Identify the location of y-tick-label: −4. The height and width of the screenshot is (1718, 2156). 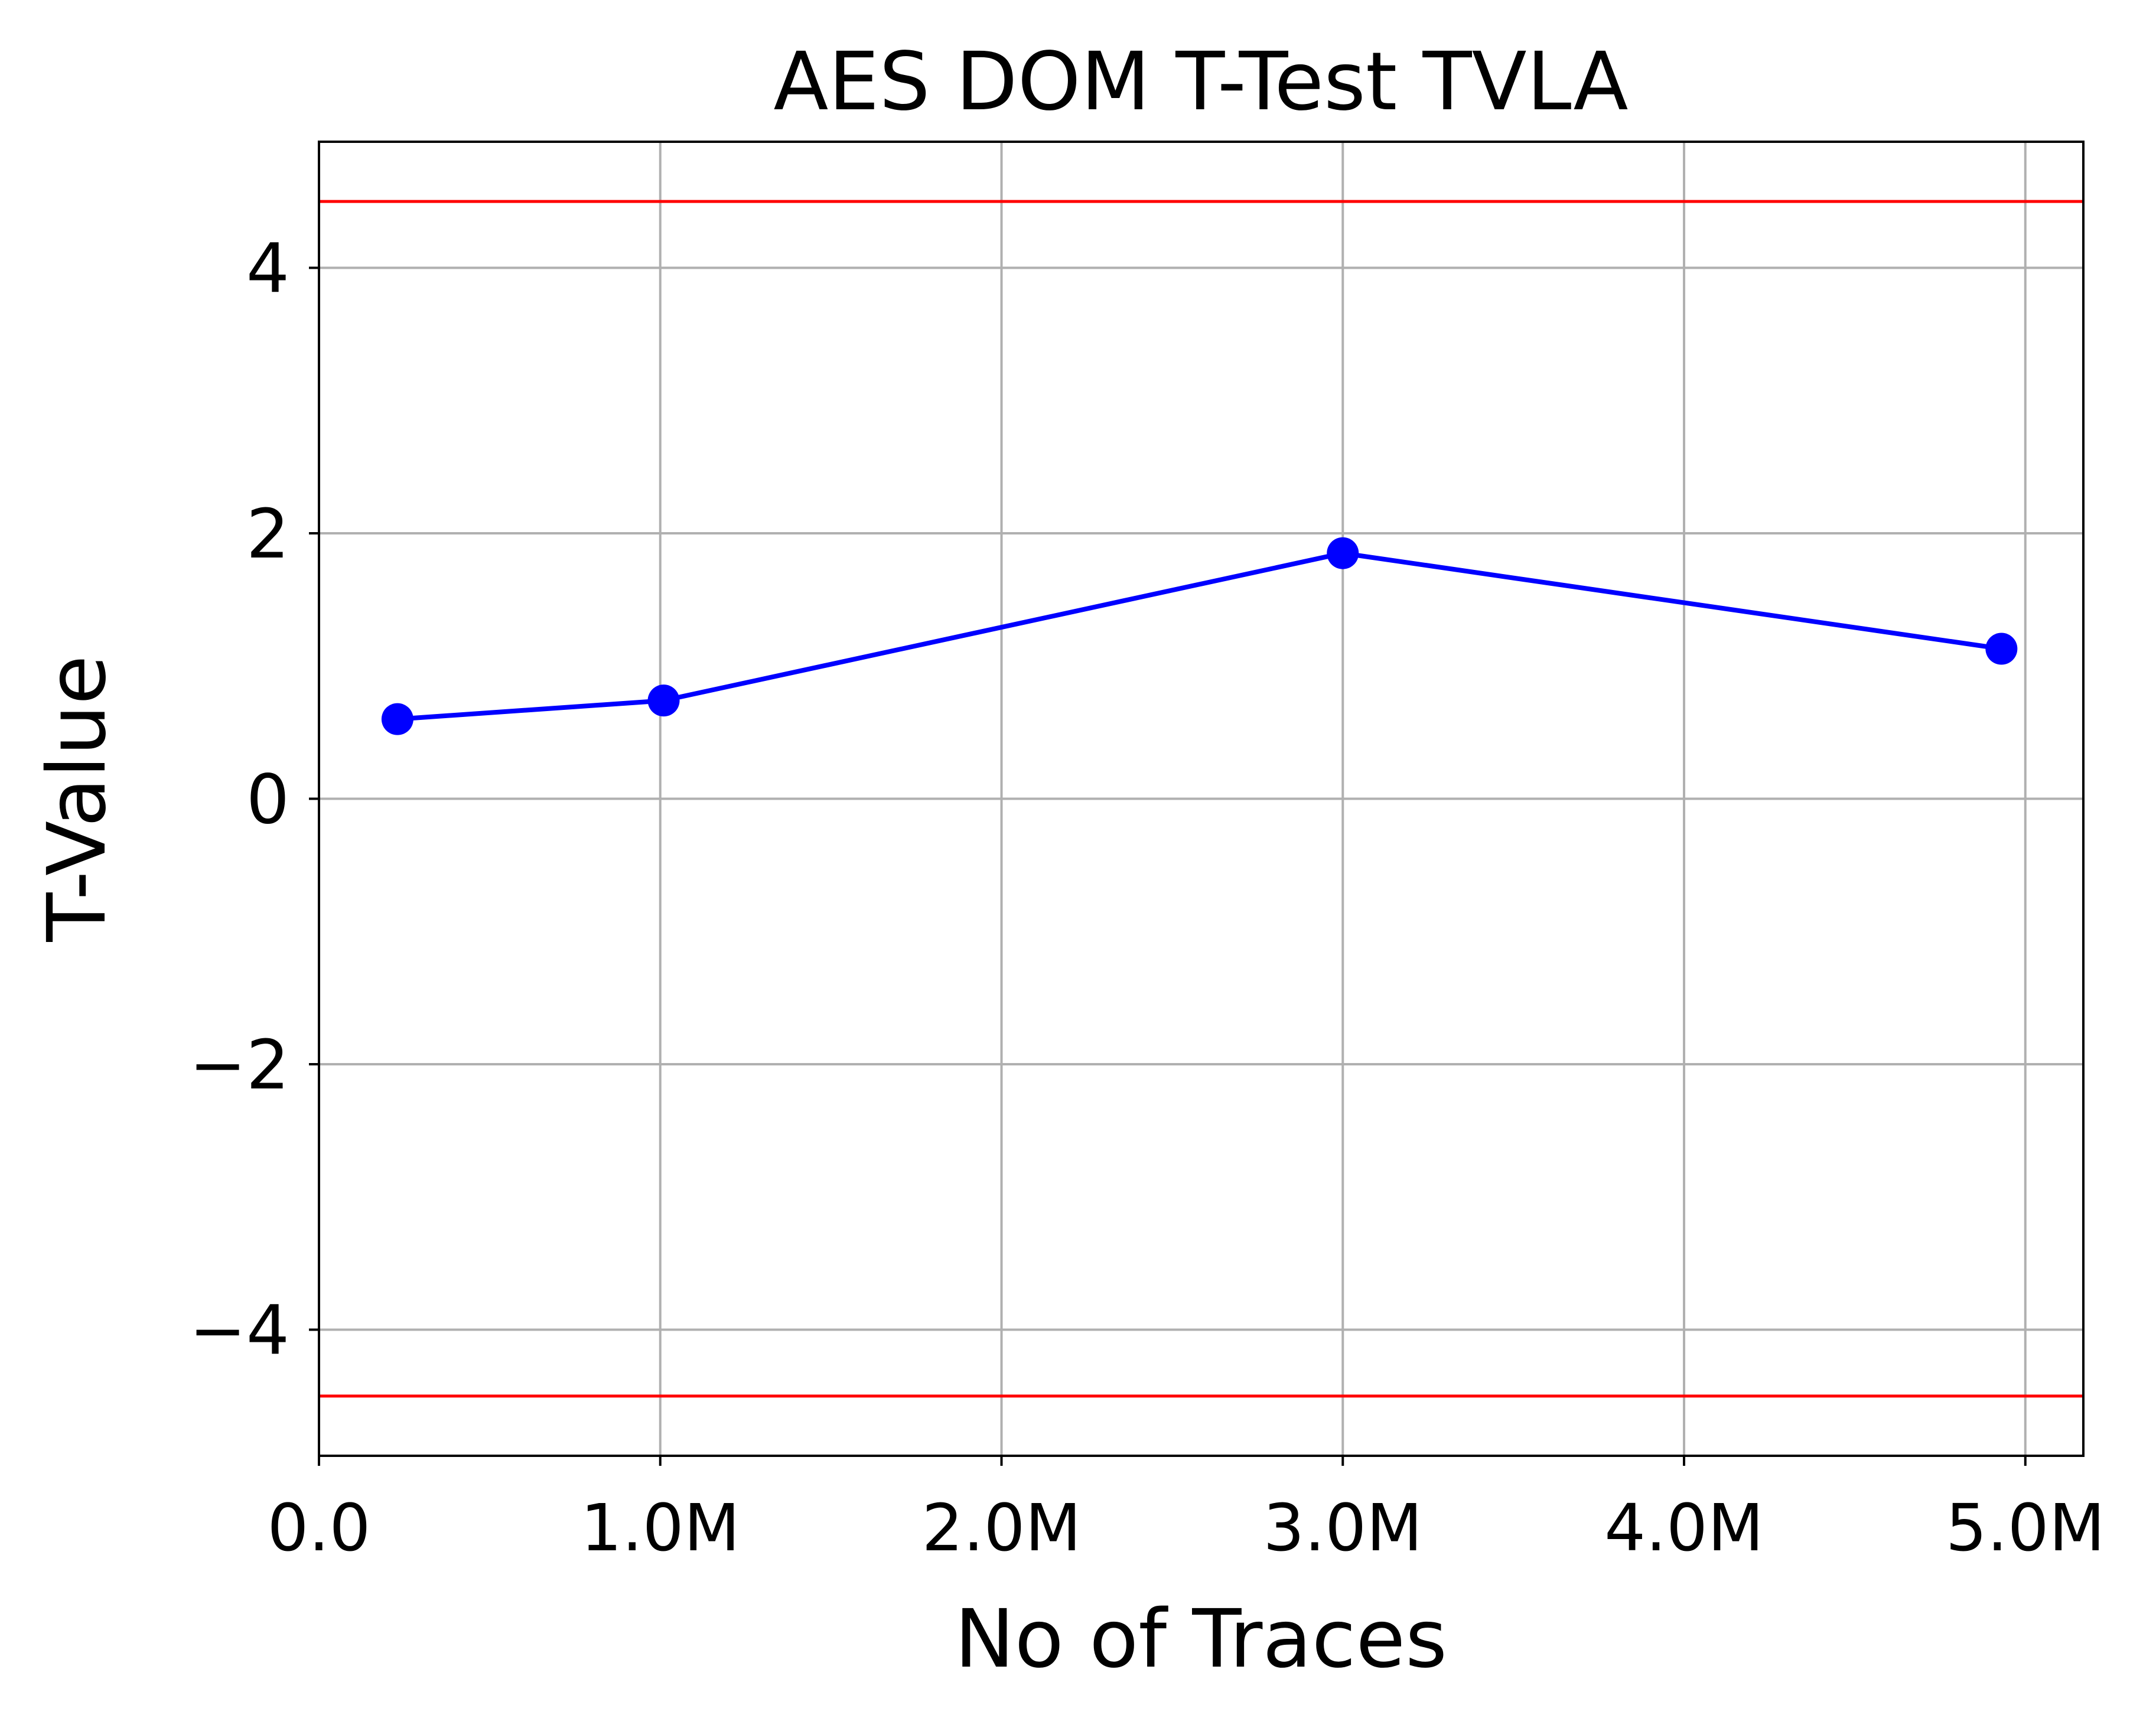
(239, 1330).